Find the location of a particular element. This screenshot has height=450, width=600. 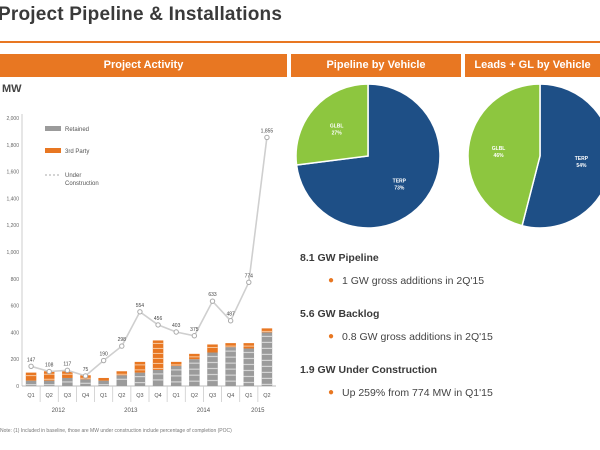

data-label: 147 is located at coordinates (31, 360).